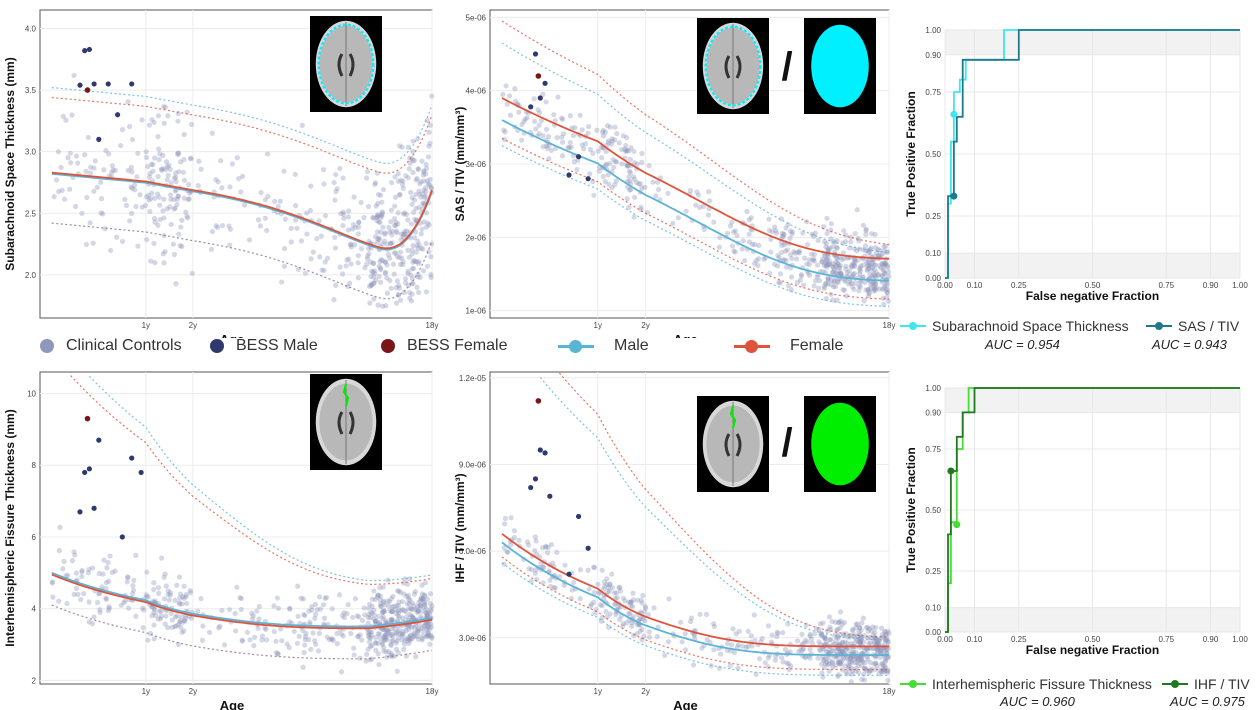  Describe the element at coordinates (460, 164) in the screenshot. I see `y-axis-label: SAS / TIV (mm/mm³)` at that location.